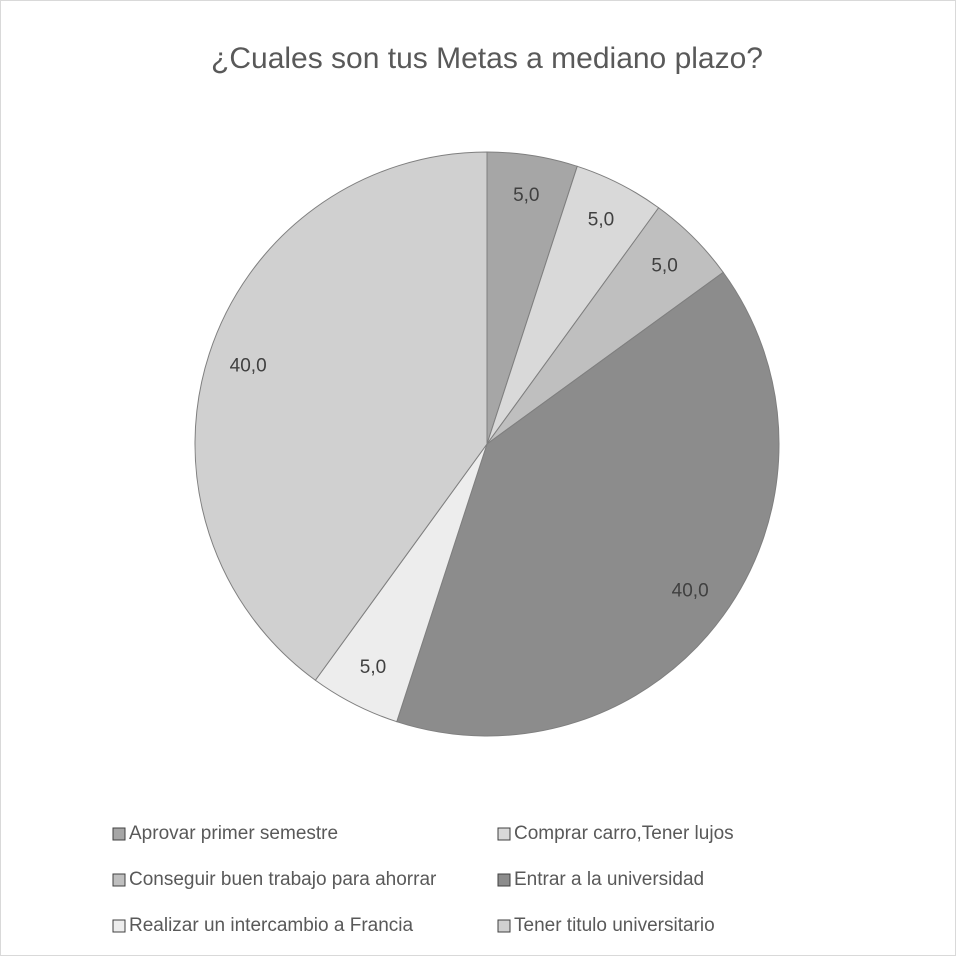 The height and width of the screenshot is (956, 957). I want to click on chart-title: ¿Cuales son tus Metas a mediano plazo?, so click(487, 58).